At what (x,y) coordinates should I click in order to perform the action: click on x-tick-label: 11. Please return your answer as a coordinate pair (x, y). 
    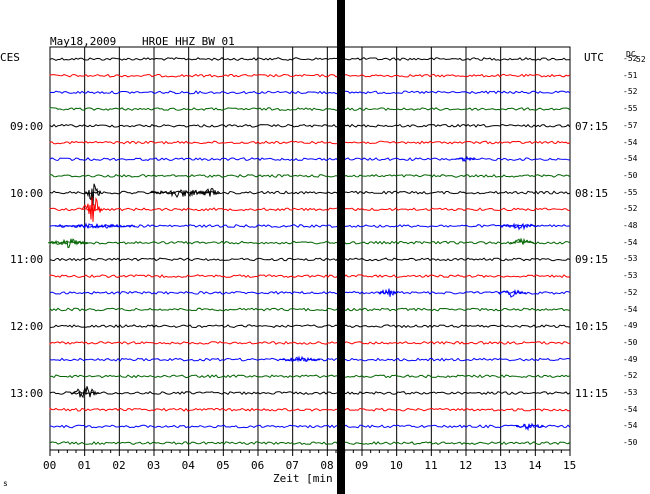
    Looking at the image, I should click on (431, 465).